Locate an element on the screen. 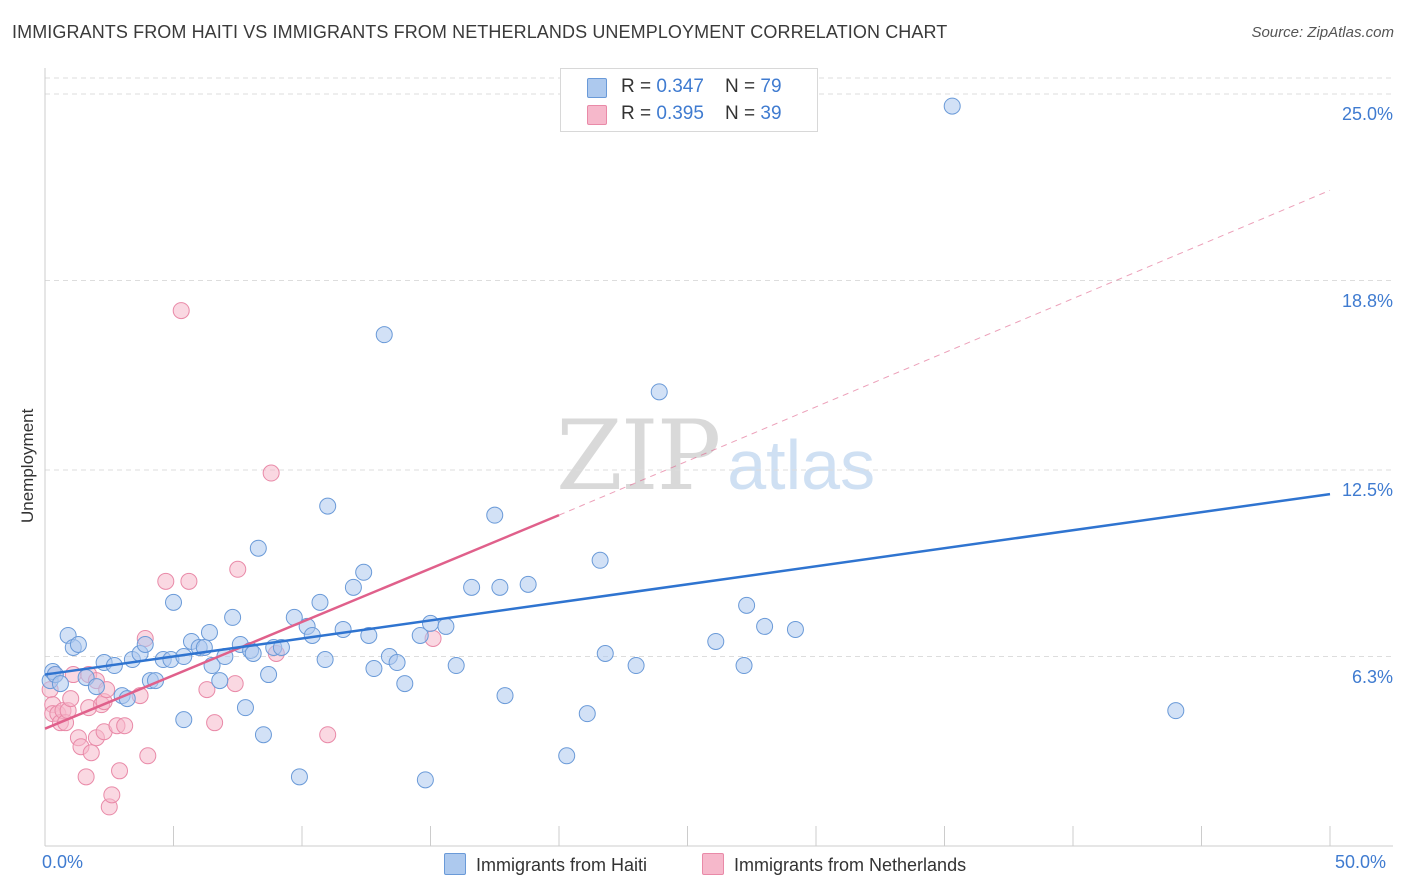 Image resolution: width=1406 pixels, height=892 pixels. x-tick-label-max: 50.0% is located at coordinates (1361, 862).